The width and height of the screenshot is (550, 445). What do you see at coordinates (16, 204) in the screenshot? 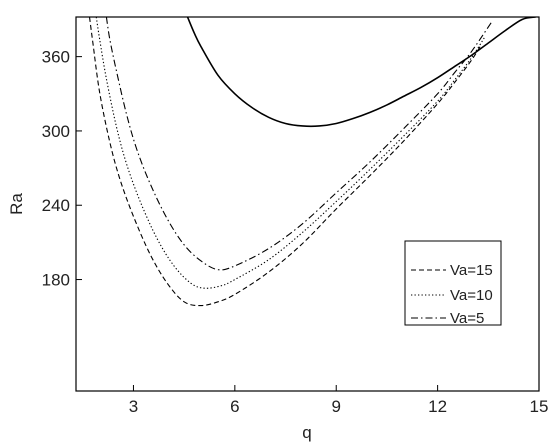
I see `y-axis-label: Ra` at bounding box center [16, 204].